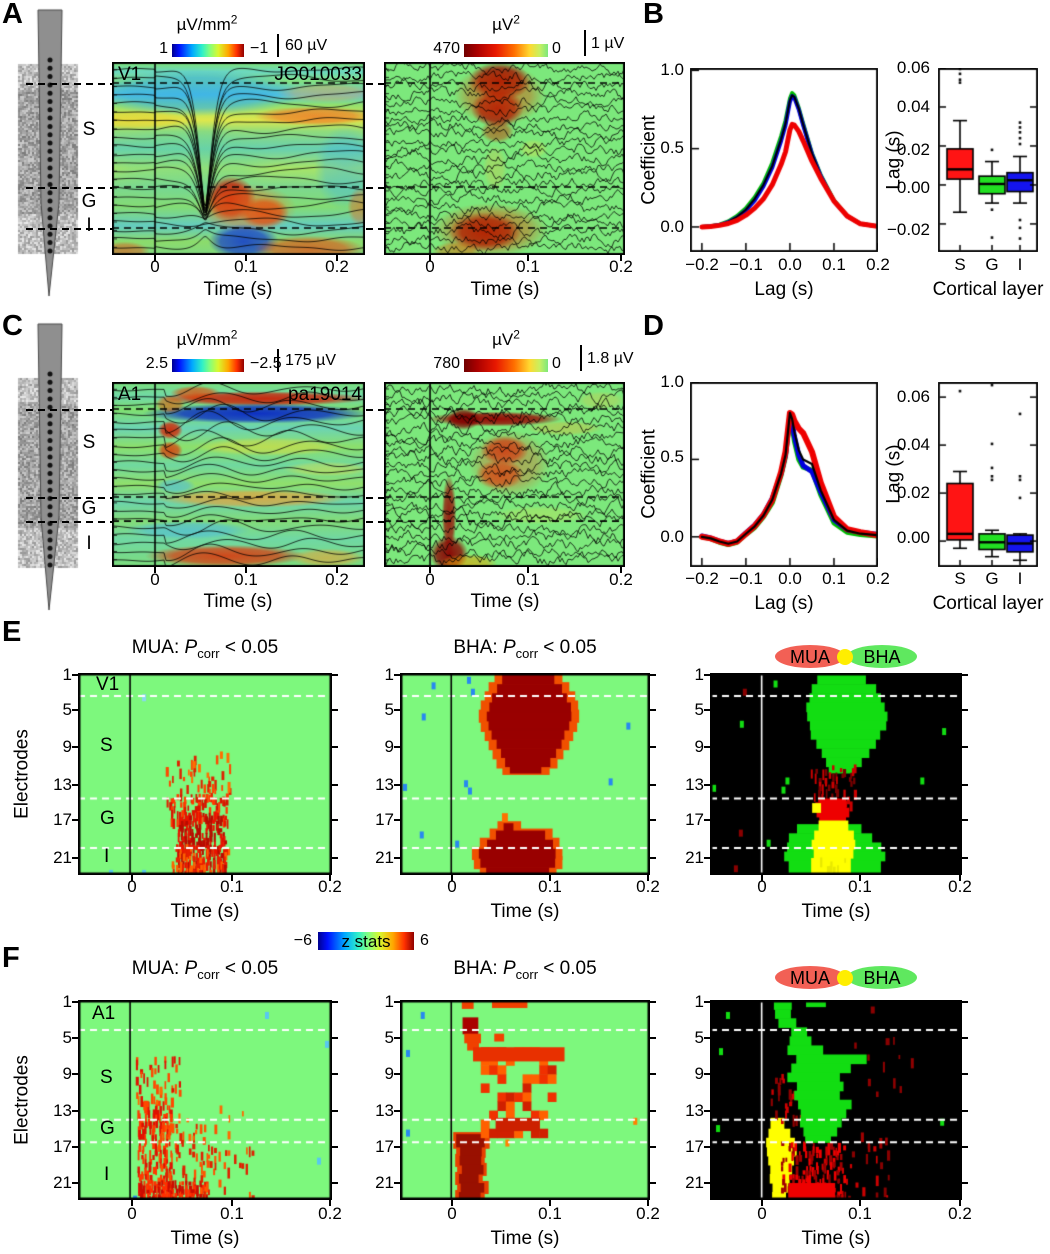  Describe the element at coordinates (913, 67) in the screenshot. I see `tick-label: 0.06` at that location.